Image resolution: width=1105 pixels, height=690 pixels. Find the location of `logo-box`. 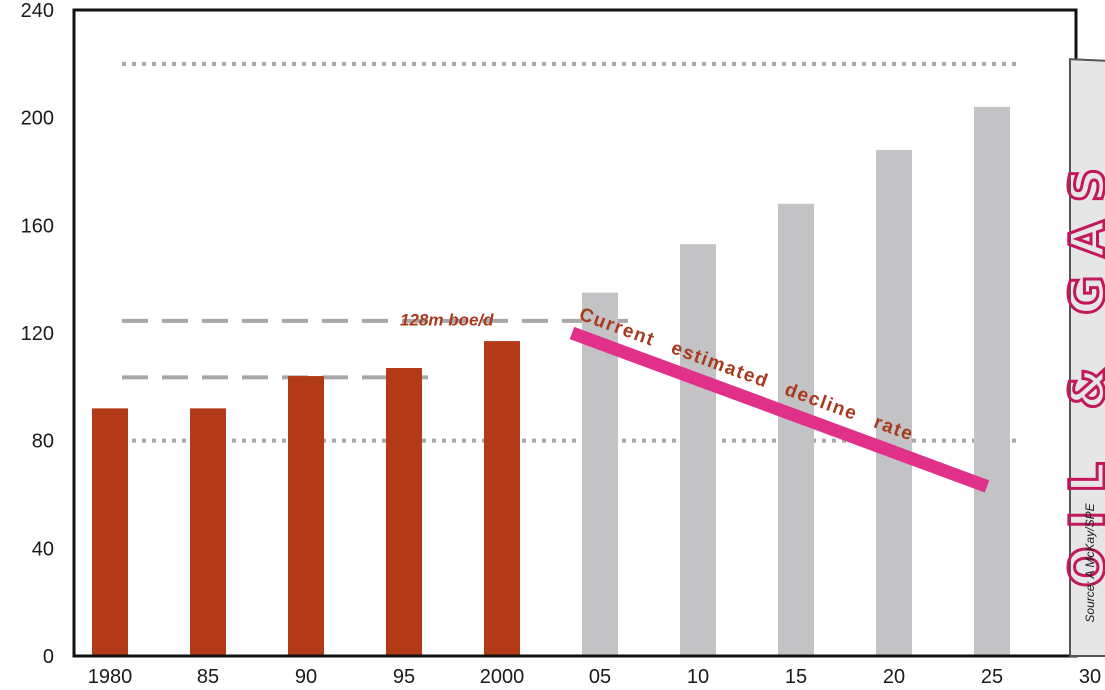

logo-box is located at coordinates (1087, 357).